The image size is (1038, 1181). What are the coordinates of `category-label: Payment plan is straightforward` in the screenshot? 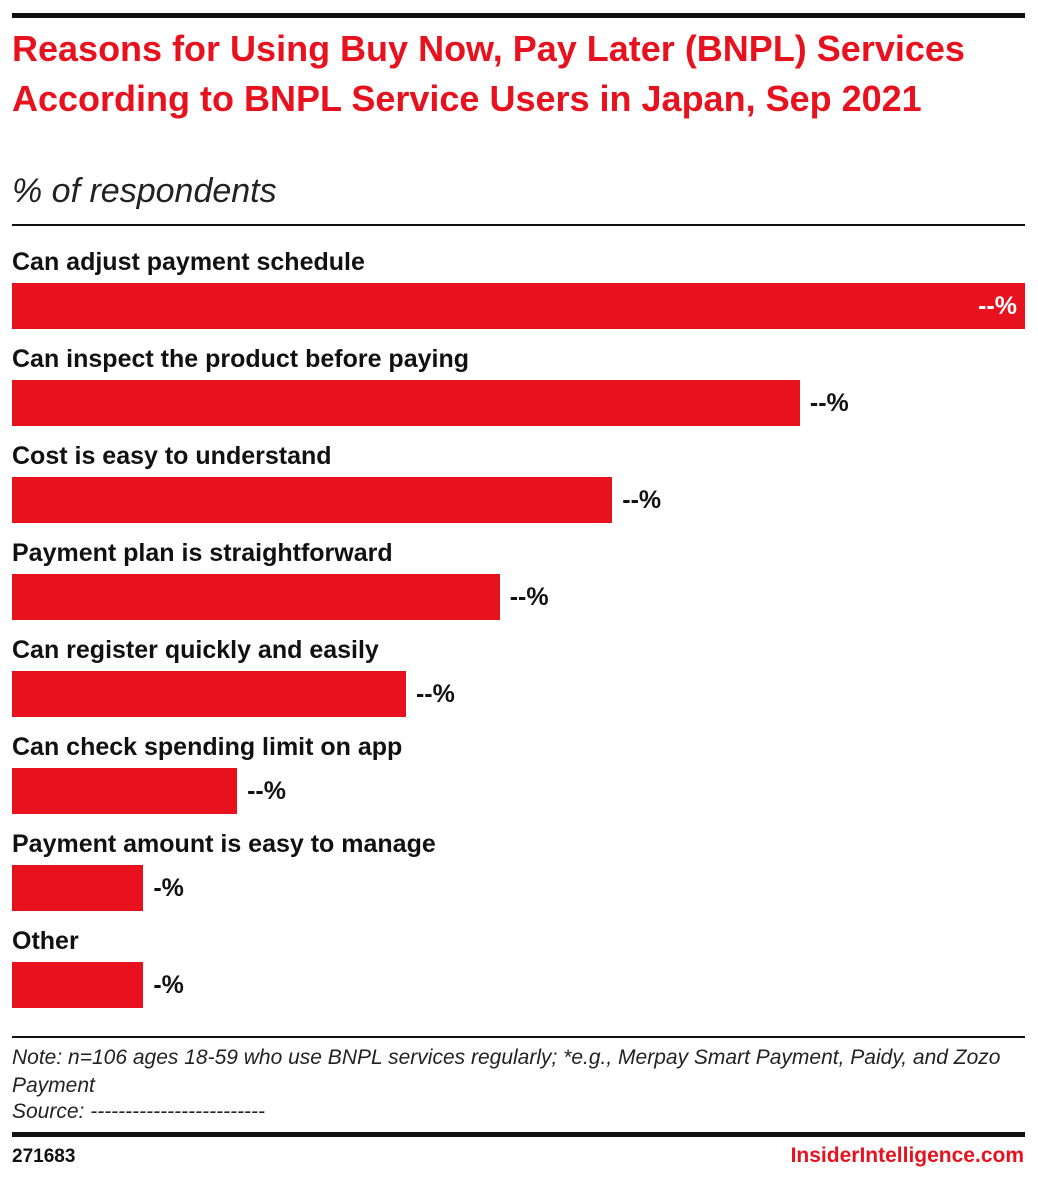 It's located at (202, 553).